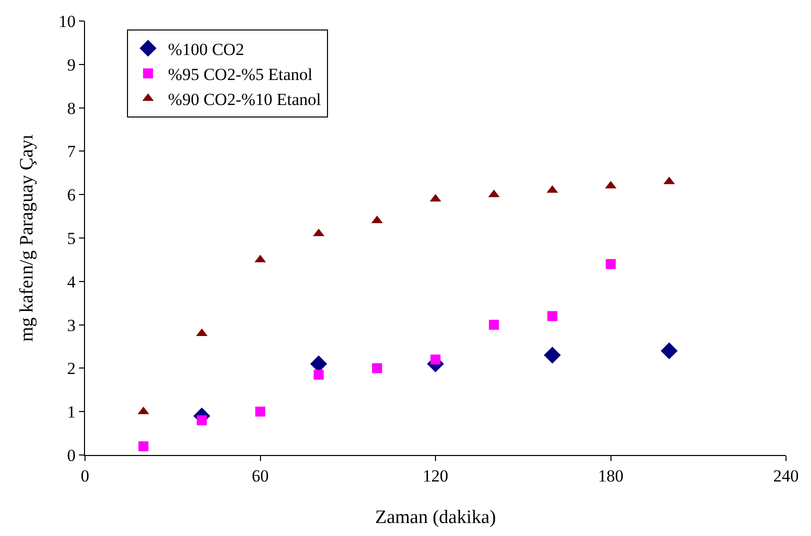 The width and height of the screenshot is (811, 536). What do you see at coordinates (71, 108) in the screenshot?
I see `y-tick-label: 8` at bounding box center [71, 108].